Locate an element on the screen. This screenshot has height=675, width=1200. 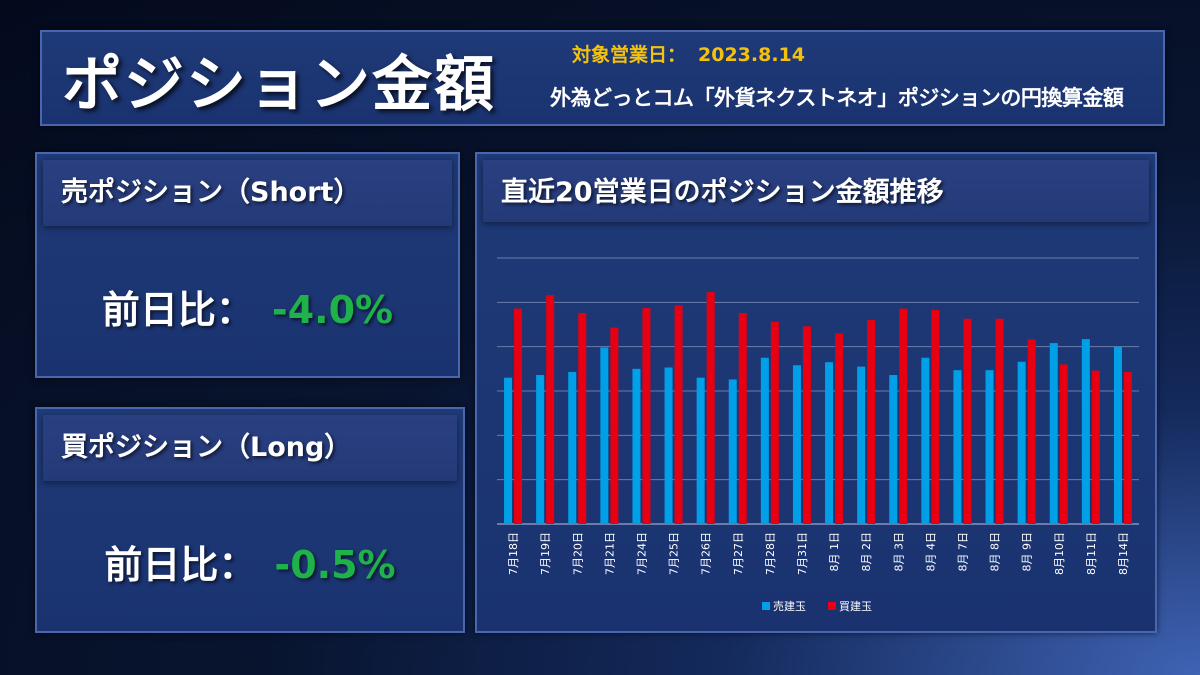
x-tick-label: 7月26日 is located at coordinates (706, 553).